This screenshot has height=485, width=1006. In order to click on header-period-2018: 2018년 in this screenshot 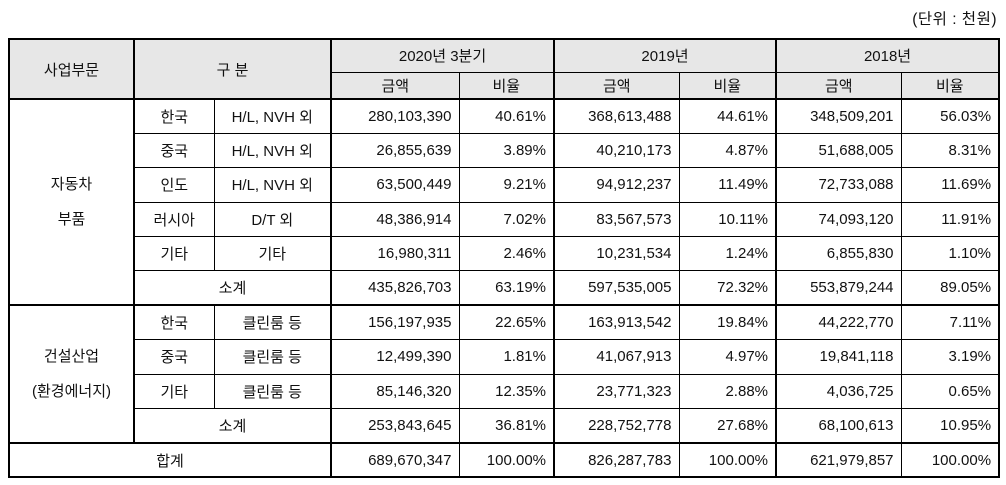, I will do `click(887, 55)`.